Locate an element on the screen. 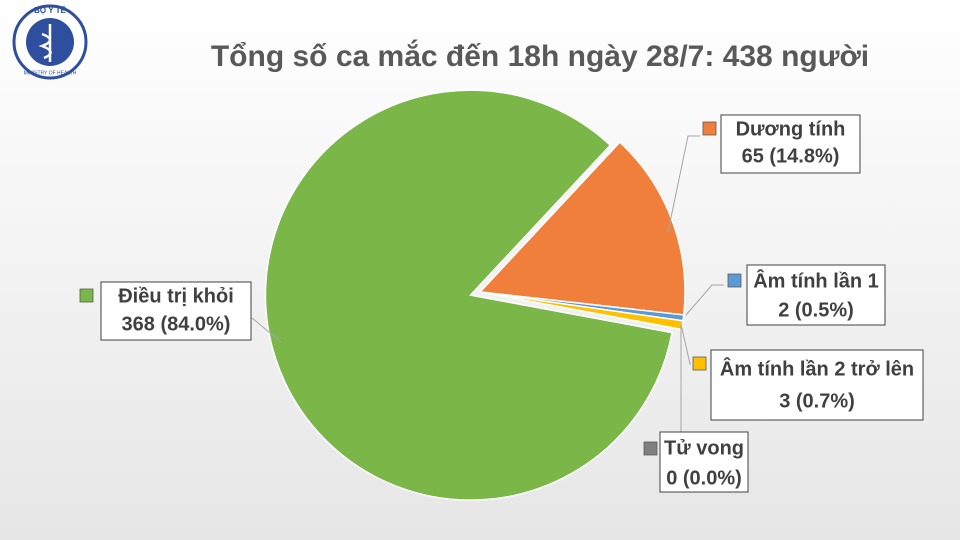 The width and height of the screenshot is (960, 540). slice-label: Âm tính lần 2 trở lên is located at coordinates (817, 368).